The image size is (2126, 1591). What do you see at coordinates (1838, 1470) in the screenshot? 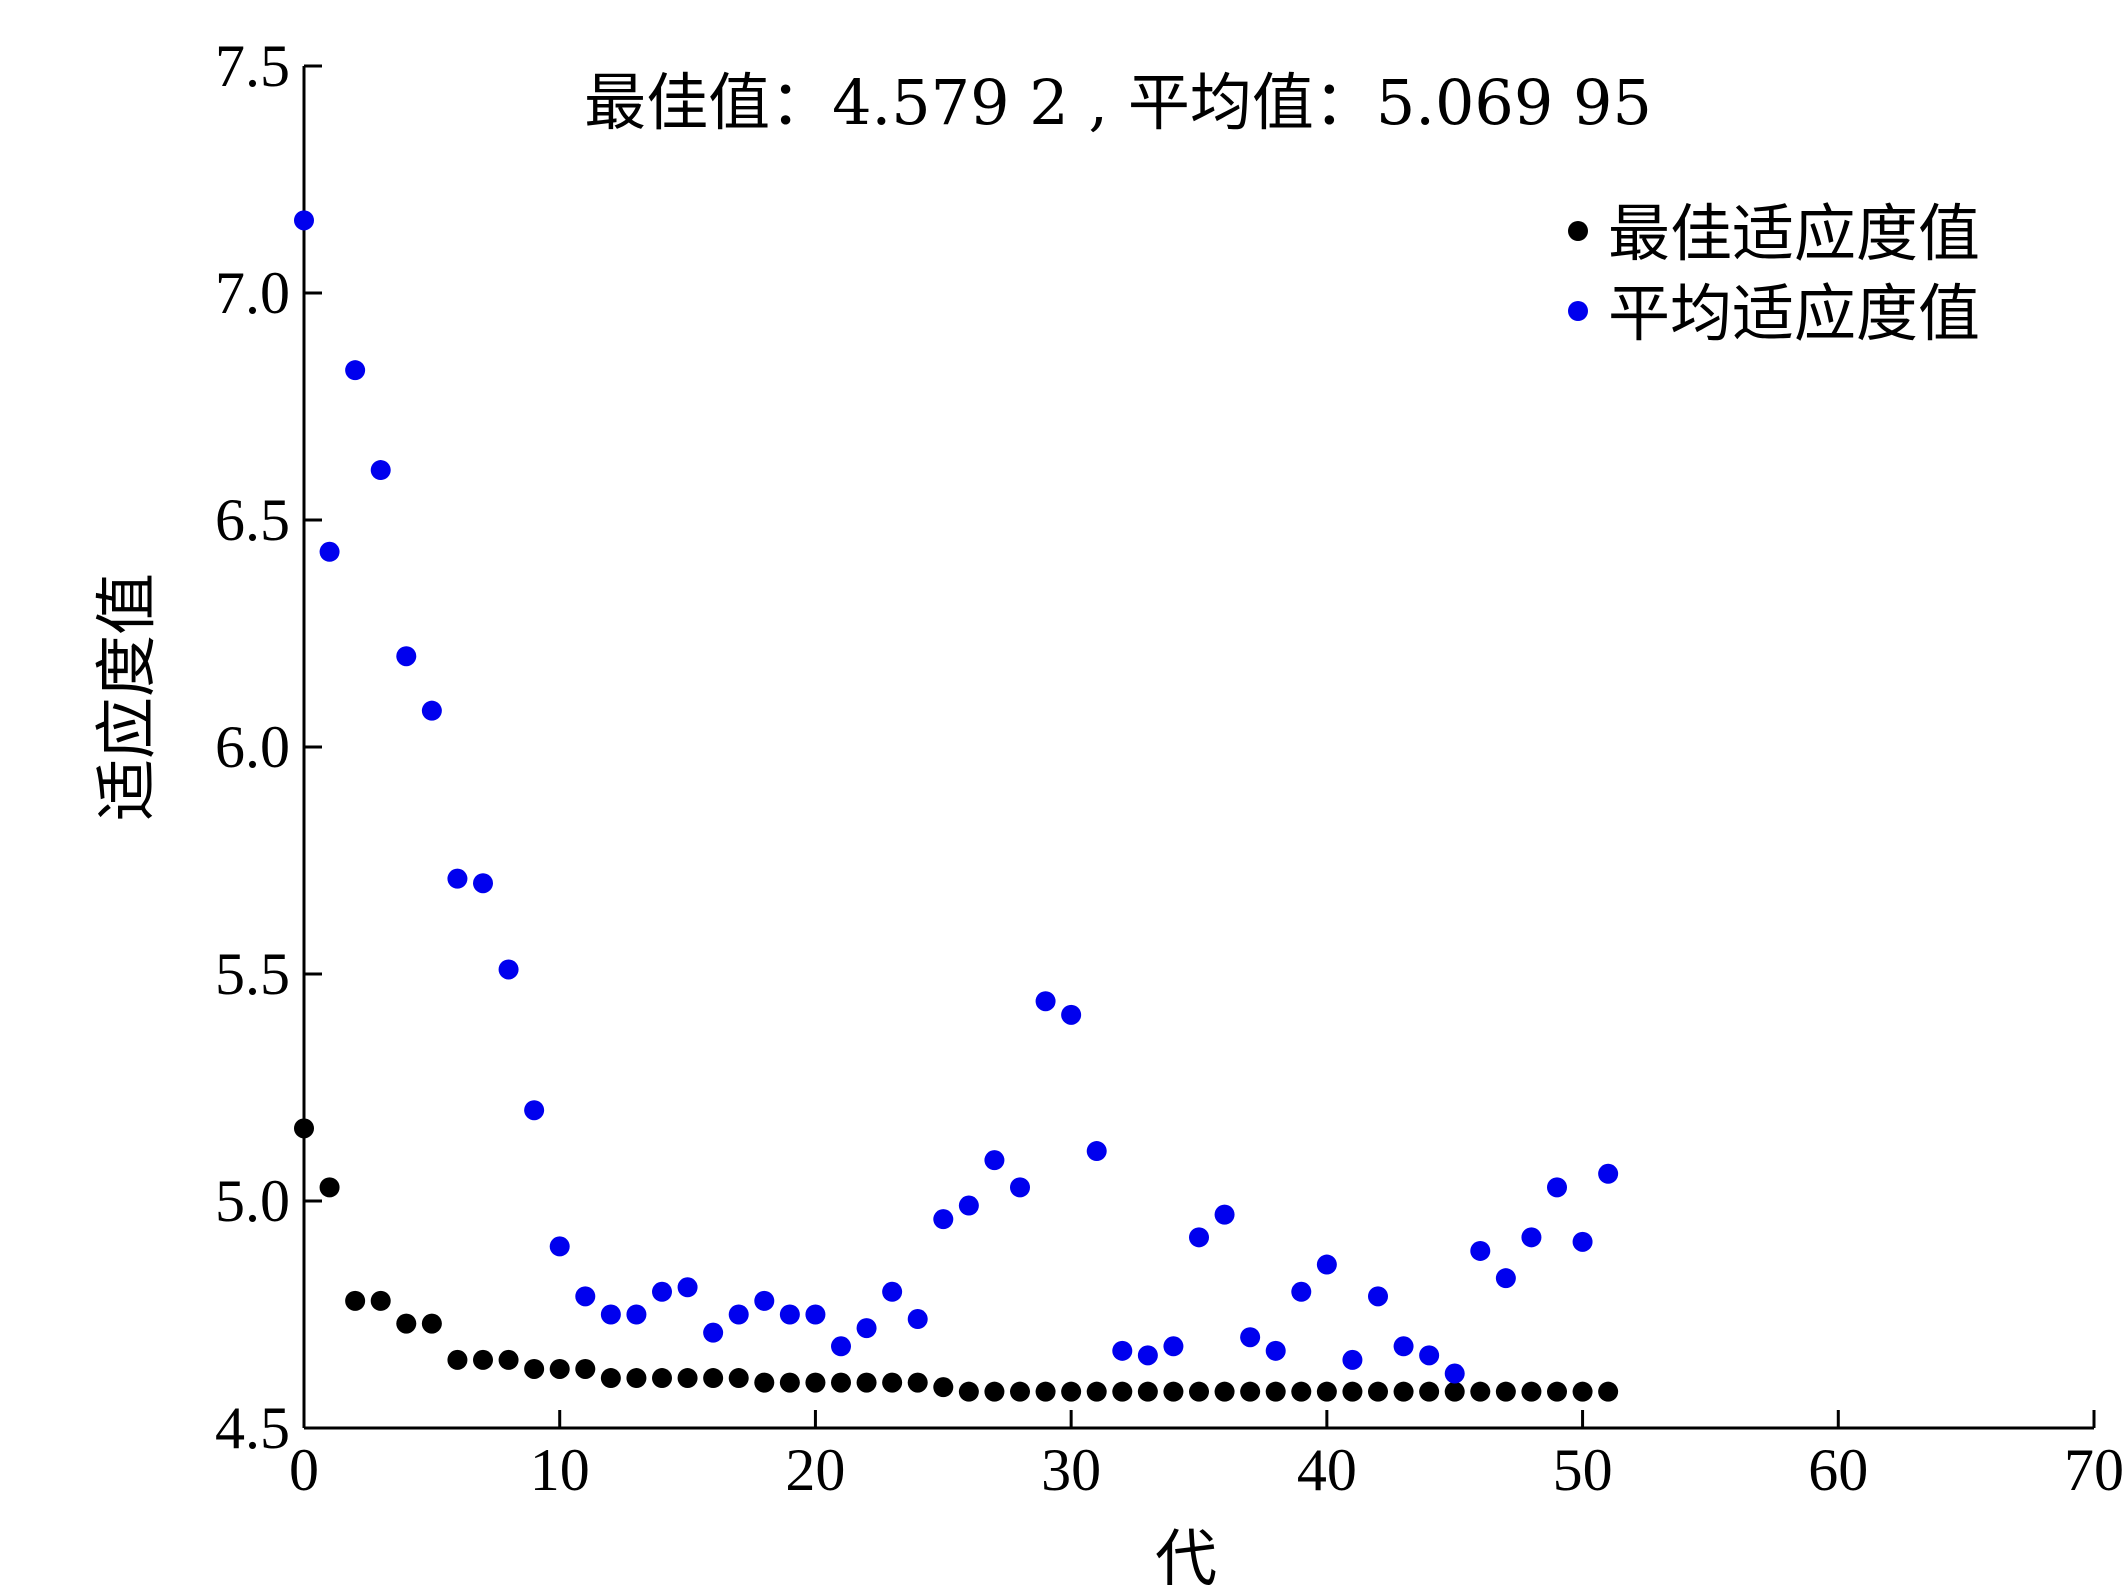
I see `x-tick-label: 60` at bounding box center [1838, 1470].